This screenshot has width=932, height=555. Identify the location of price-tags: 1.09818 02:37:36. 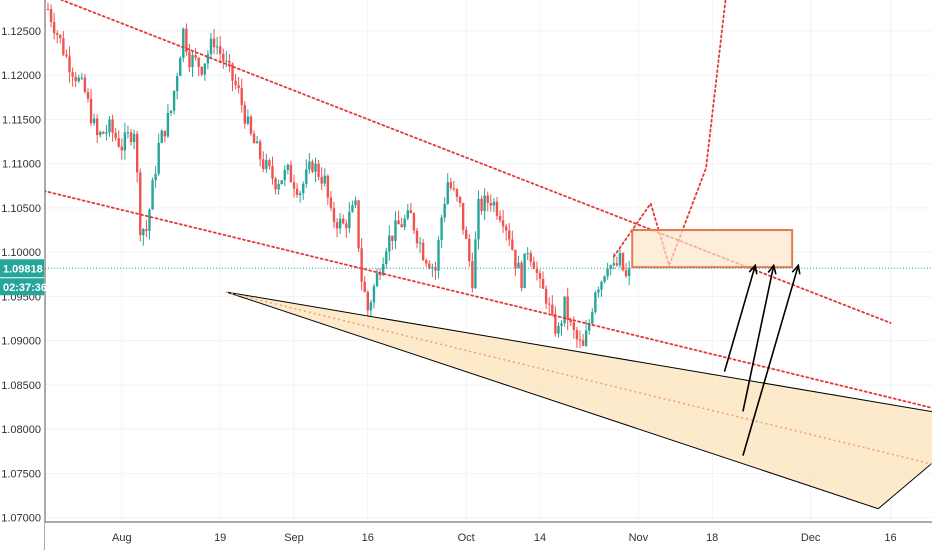
(23, 277).